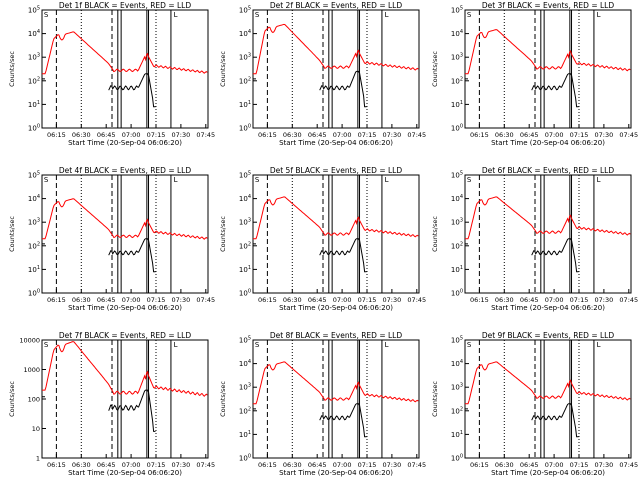 The width and height of the screenshot is (640, 480). Describe the element at coordinates (336, 335) in the screenshot. I see `chart-title: Det 8f BLACK = Events, RED = LLD` at that location.